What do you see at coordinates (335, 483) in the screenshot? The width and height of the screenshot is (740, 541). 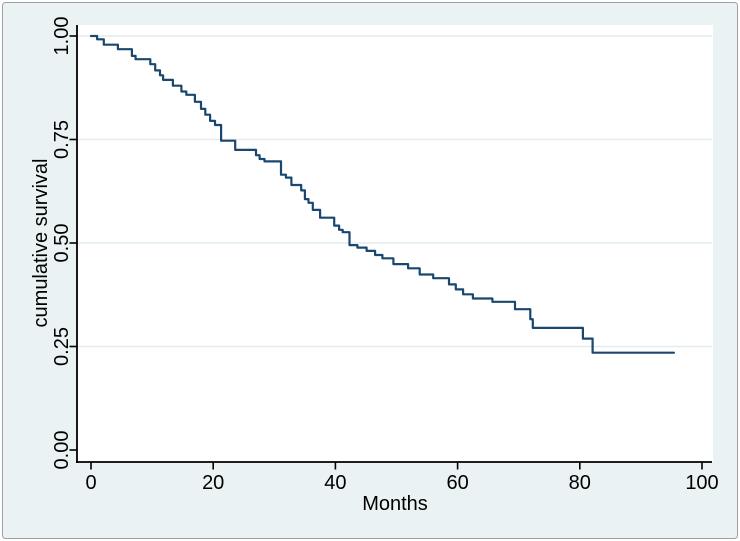 I see `x-tick-label: 40` at bounding box center [335, 483].